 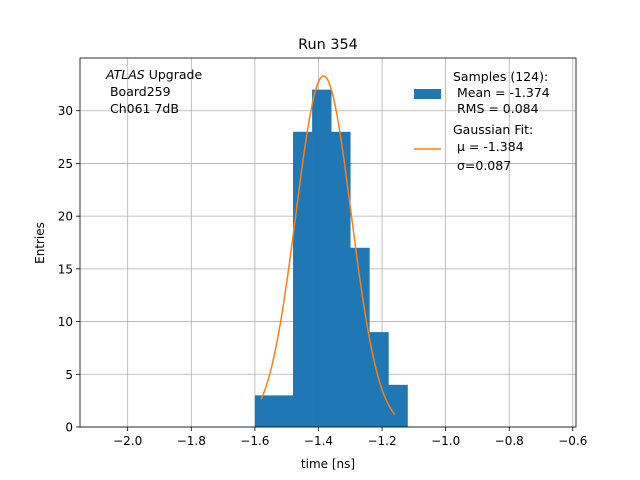 I want to click on annotation-line-2: Board259, so click(x=138, y=91).